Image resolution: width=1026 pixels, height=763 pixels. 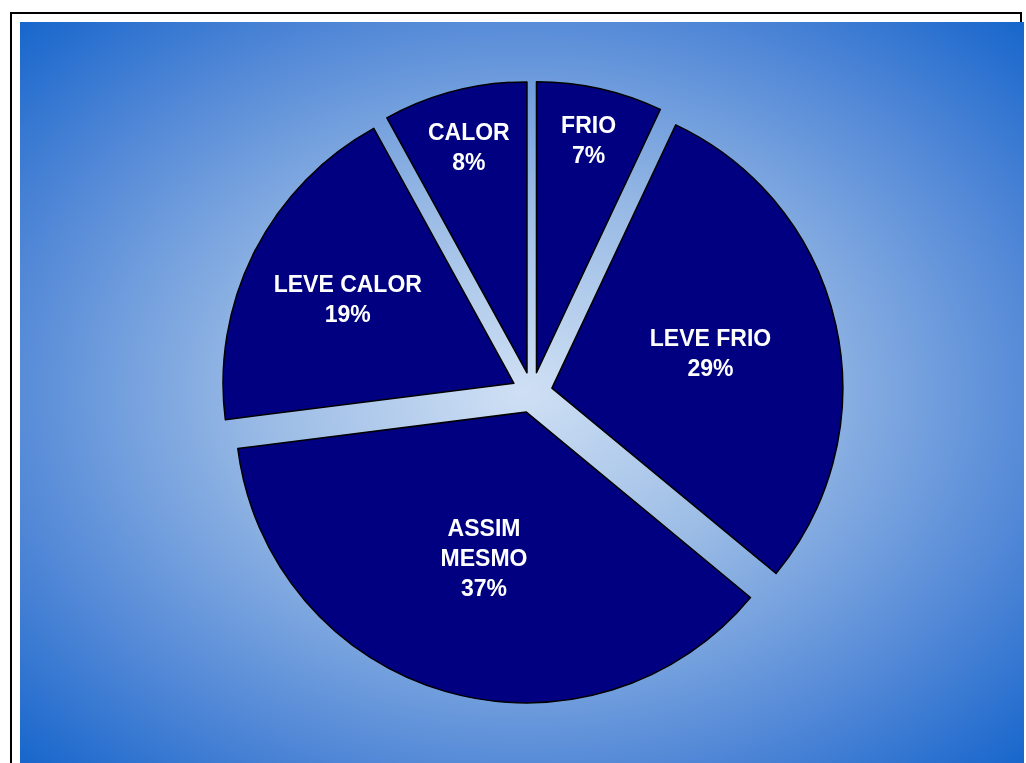 I want to click on data-label: 37%, so click(x=484, y=587).